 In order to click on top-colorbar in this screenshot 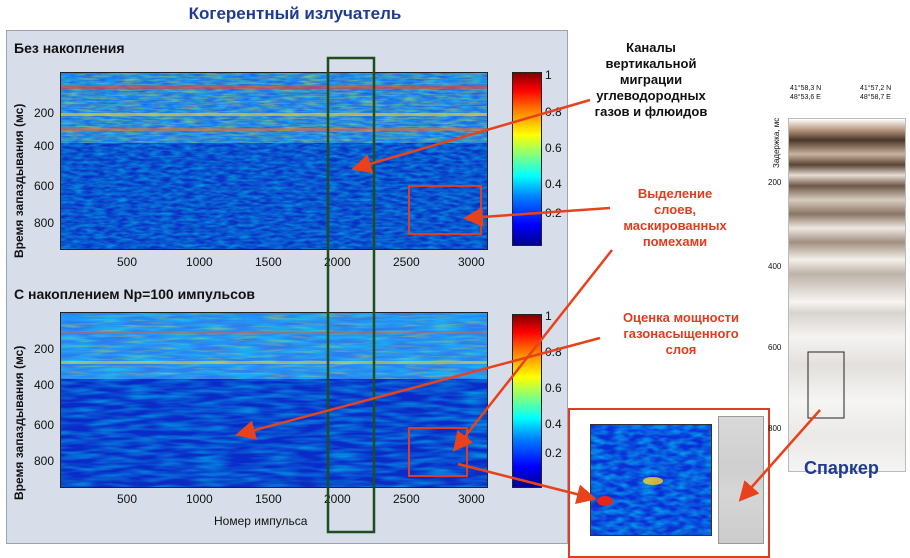, I will do `click(527, 159)`.